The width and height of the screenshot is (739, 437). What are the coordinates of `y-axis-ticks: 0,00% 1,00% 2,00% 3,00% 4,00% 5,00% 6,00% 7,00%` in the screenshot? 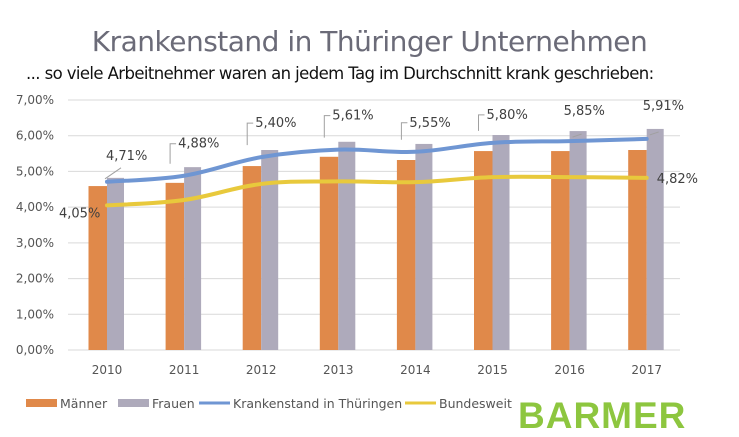 It's located at (35, 225).